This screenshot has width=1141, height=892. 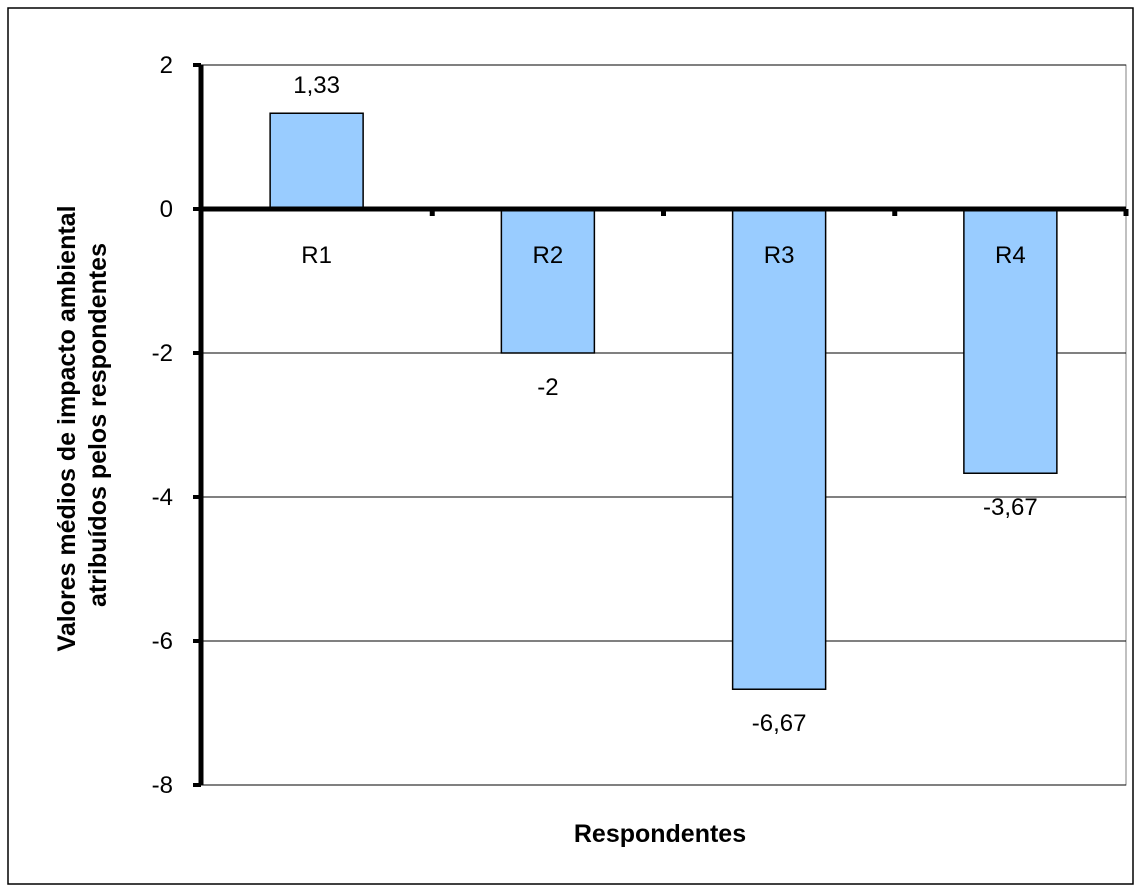 I want to click on bar-r3, so click(x=779, y=449).